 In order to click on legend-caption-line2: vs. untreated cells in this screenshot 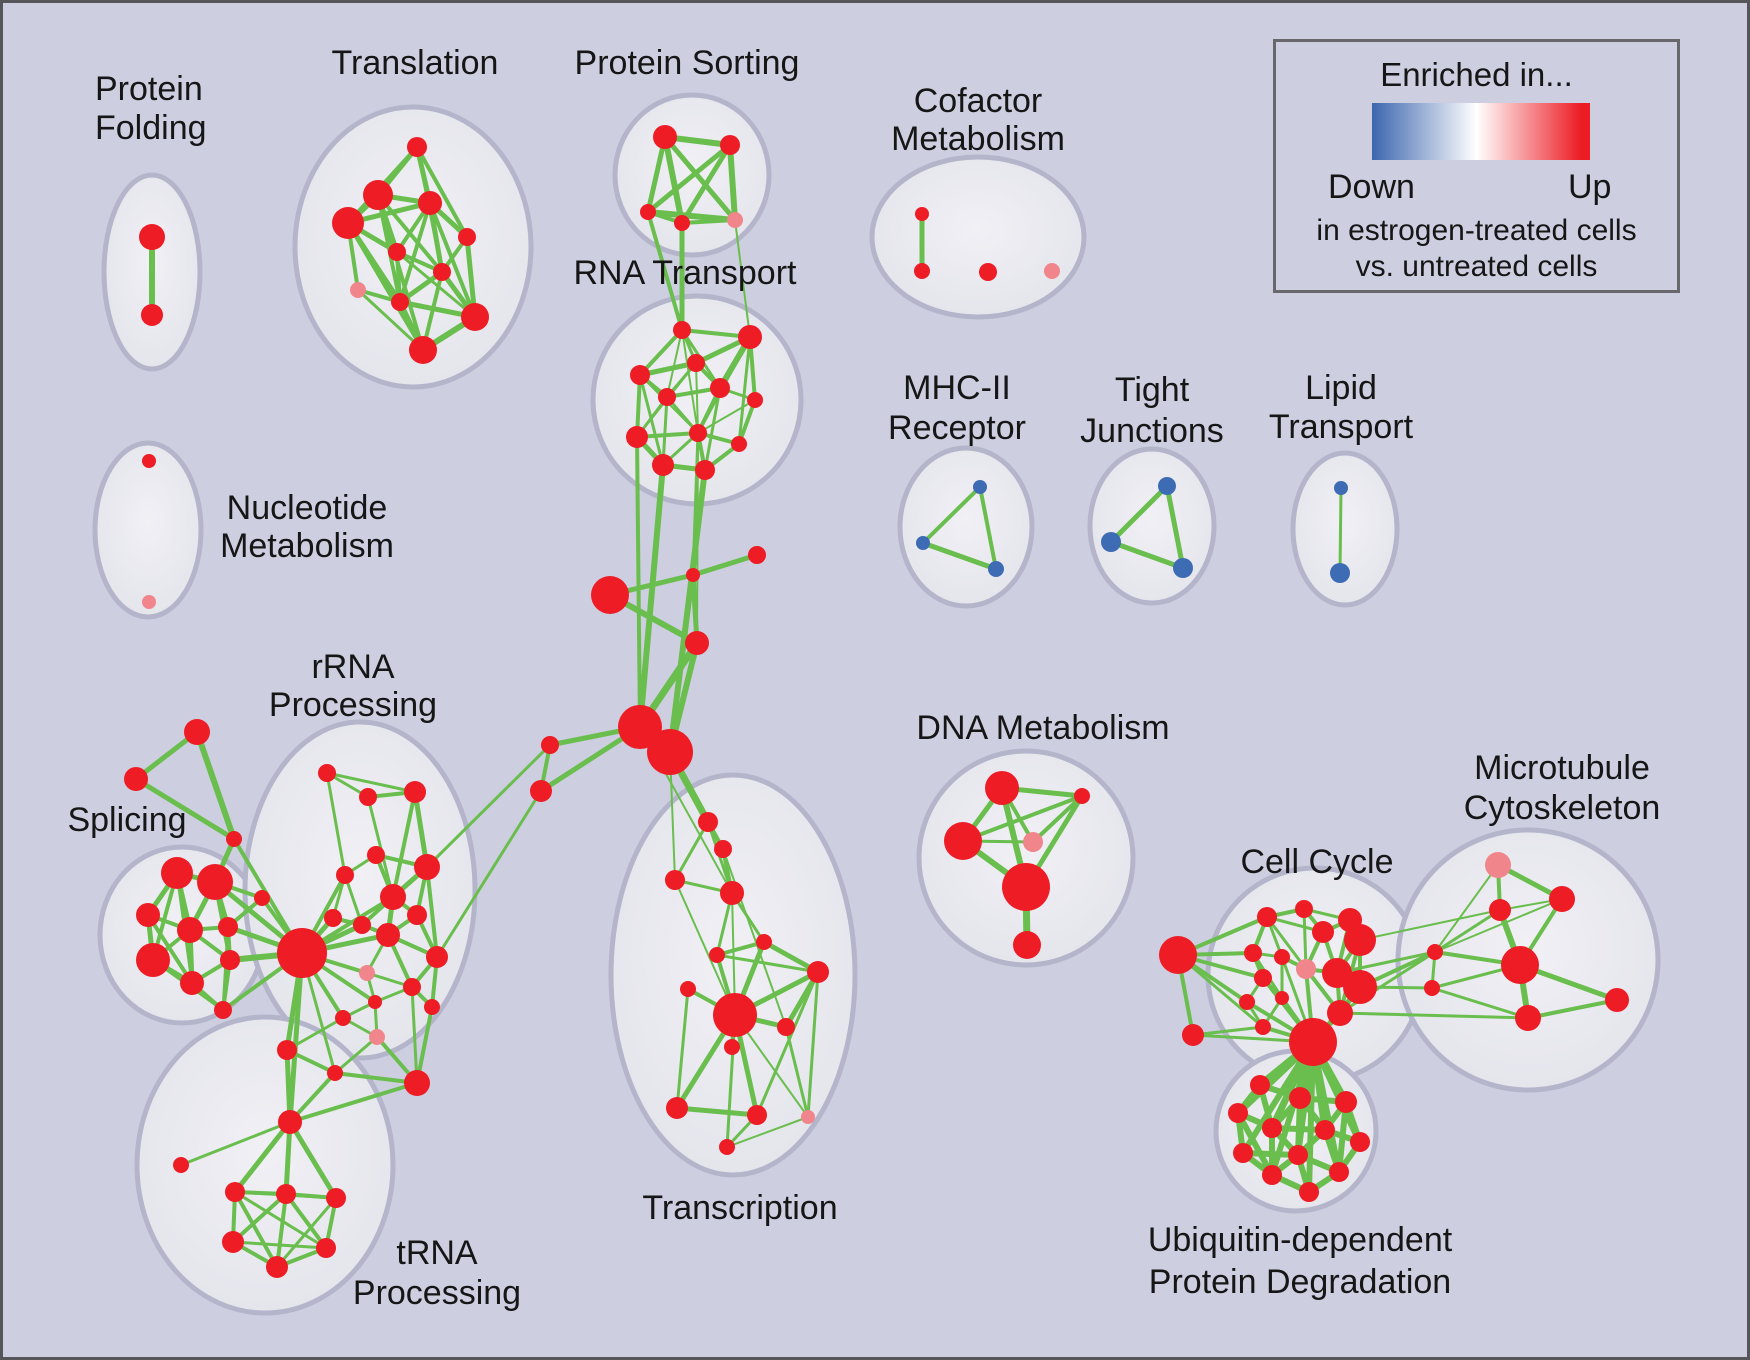, I will do `click(1476, 266)`.